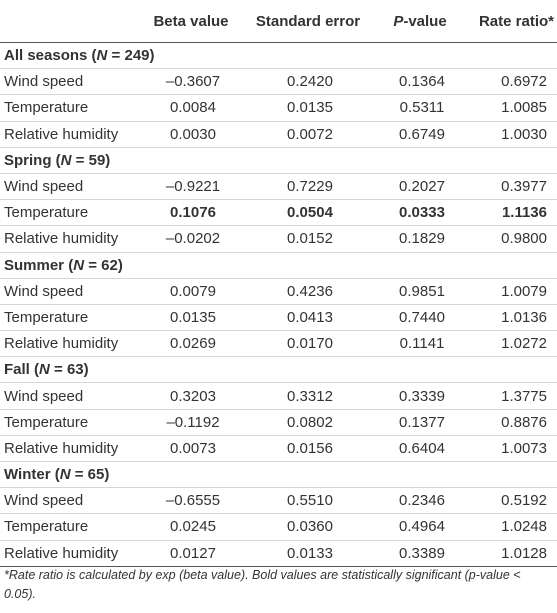 This screenshot has height=613, width=557. Describe the element at coordinates (310, 134) in the screenshot. I see `standard-error-cell: 0.0072` at that location.